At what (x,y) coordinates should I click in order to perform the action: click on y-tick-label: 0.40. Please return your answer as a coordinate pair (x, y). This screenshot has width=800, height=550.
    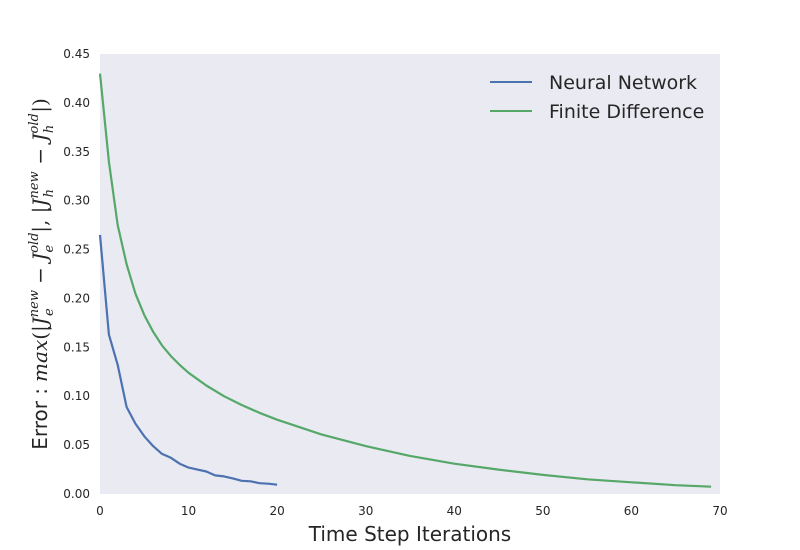
    Looking at the image, I should click on (76, 103).